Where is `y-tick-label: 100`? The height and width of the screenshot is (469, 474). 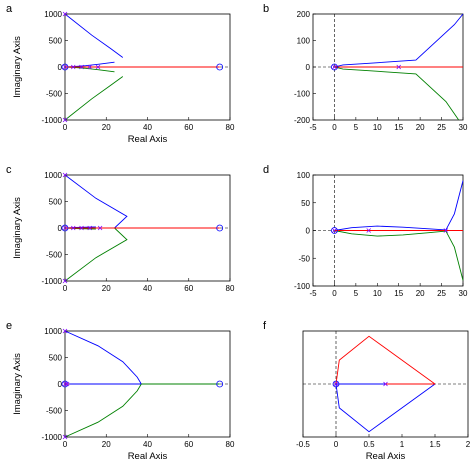
y-tick-label: 100 is located at coordinates (304, 175).